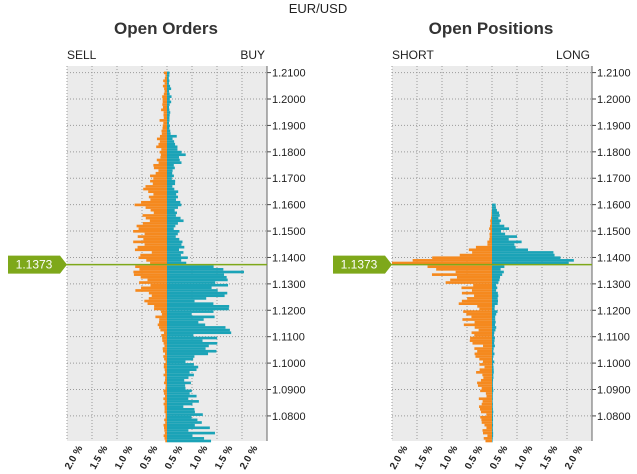  Describe the element at coordinates (614, 417) in the screenshot. I see `y-tick-label: 1.0800` at that location.